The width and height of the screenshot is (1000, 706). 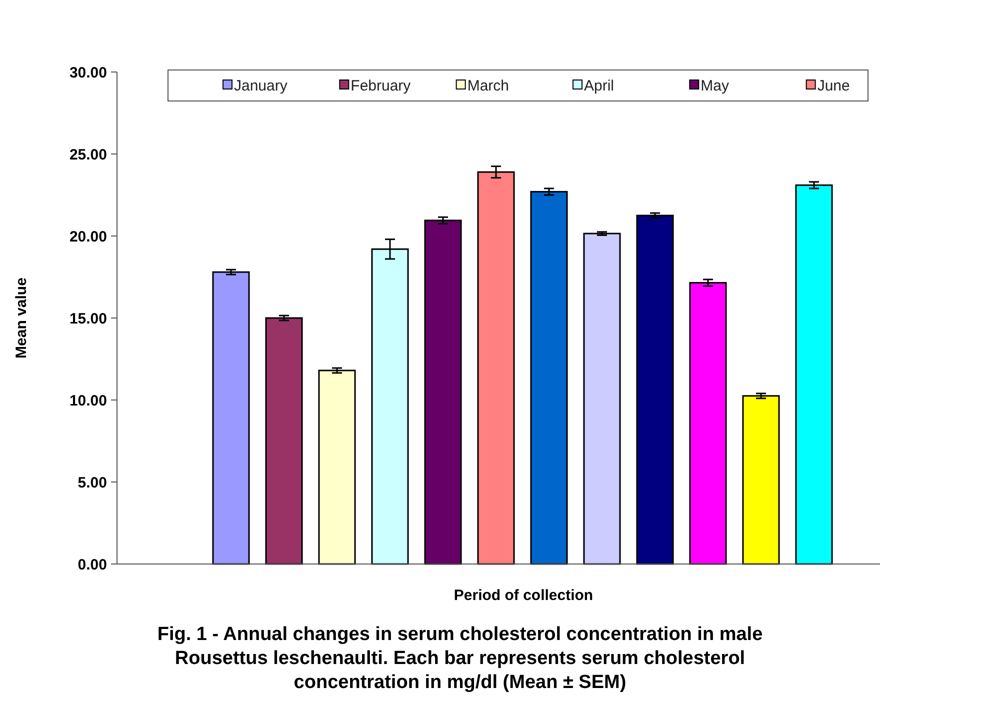 I want to click on legend-label: June, so click(x=833, y=85).